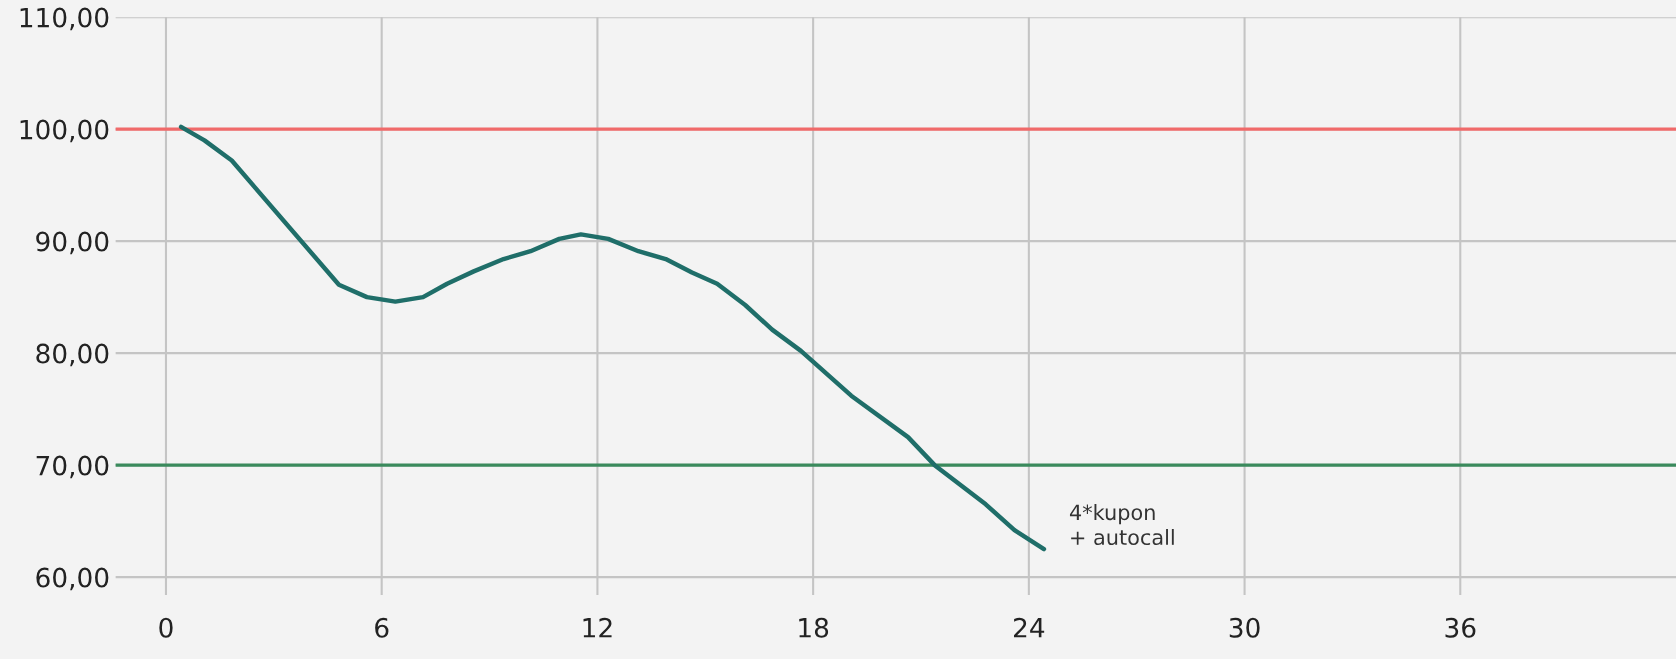 This screenshot has height=659, width=1676. I want to click on x-tick-label: 30, so click(1244, 627).